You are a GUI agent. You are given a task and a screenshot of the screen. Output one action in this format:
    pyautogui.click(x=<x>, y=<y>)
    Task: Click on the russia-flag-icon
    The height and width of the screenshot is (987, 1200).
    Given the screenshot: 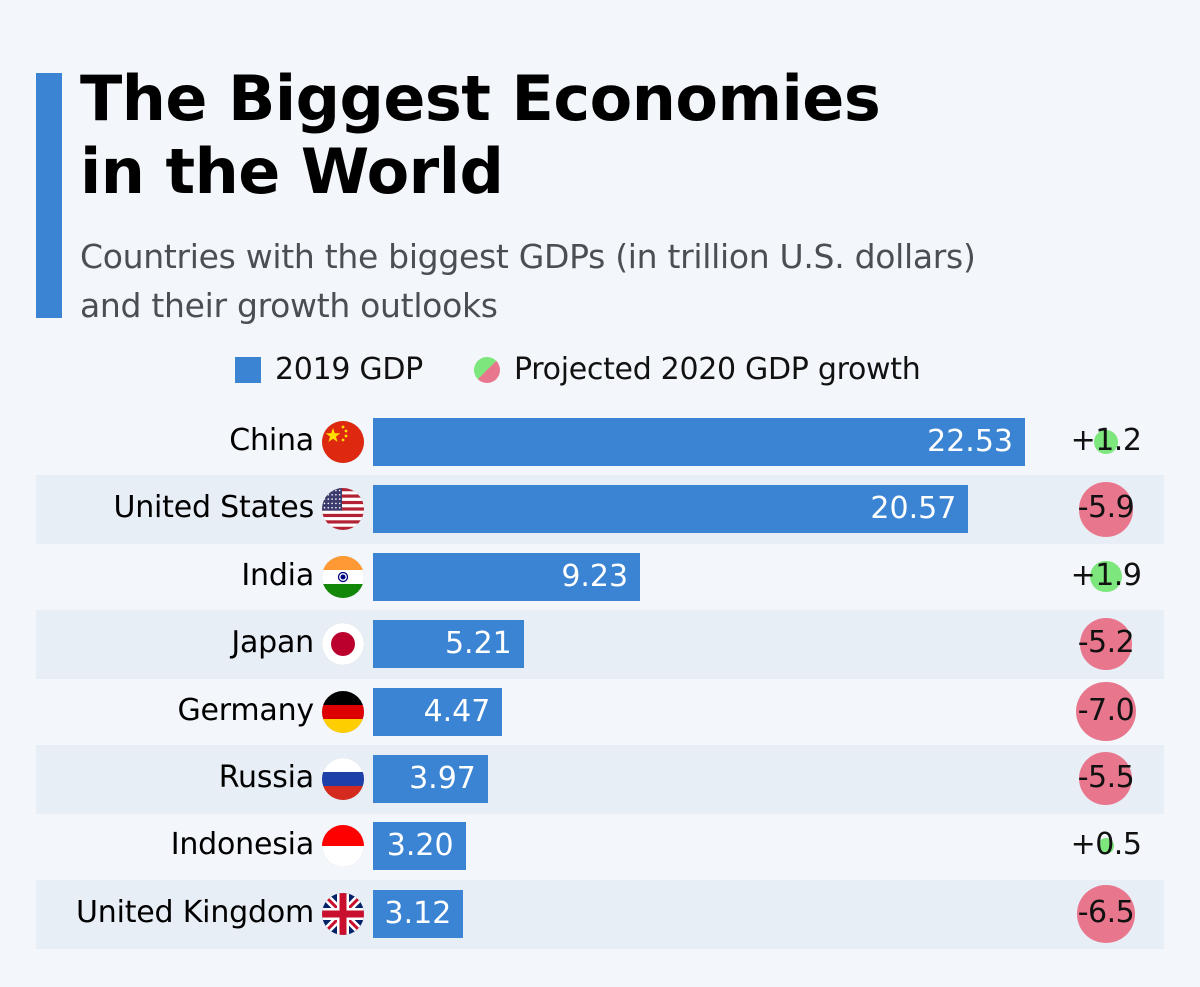 What is the action you would take?
    pyautogui.click(x=343, y=779)
    